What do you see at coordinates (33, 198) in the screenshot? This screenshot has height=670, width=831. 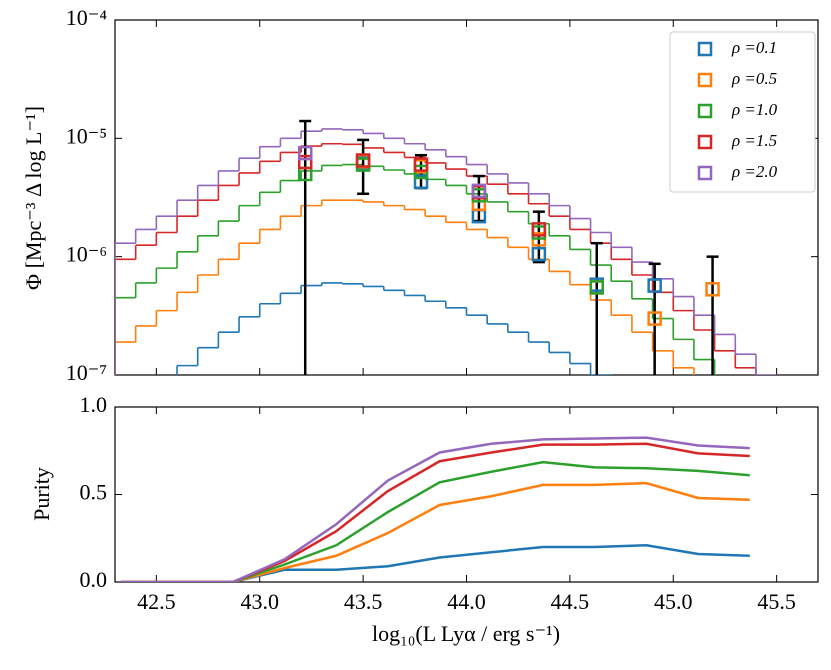 I see `y-axis-label: Φ [Mpc⁻³ Δ log L⁻¹]` at bounding box center [33, 198].